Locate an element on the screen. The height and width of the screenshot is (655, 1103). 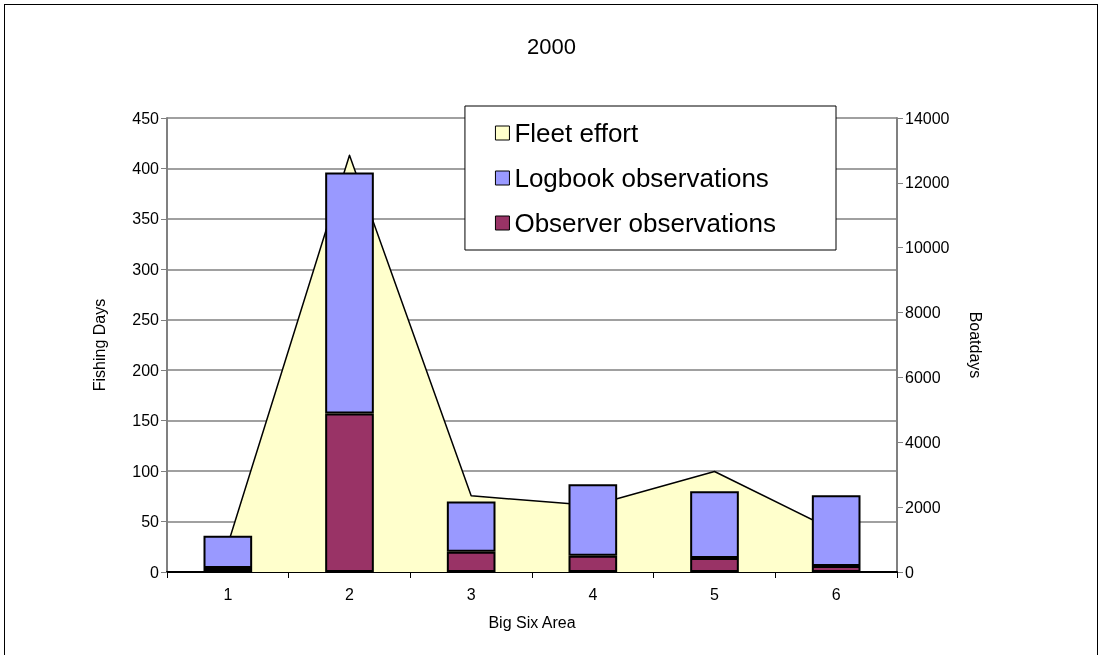
legend-label: Observer observations is located at coordinates (645, 223).